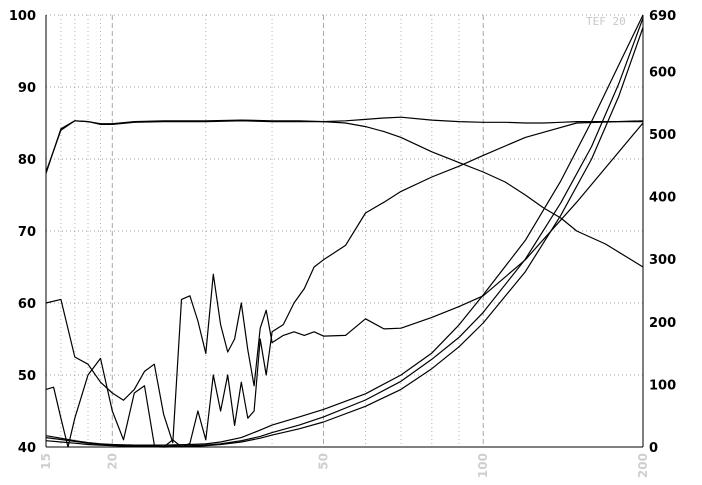  I want to click on watermark: TEF 20, so click(606, 21).